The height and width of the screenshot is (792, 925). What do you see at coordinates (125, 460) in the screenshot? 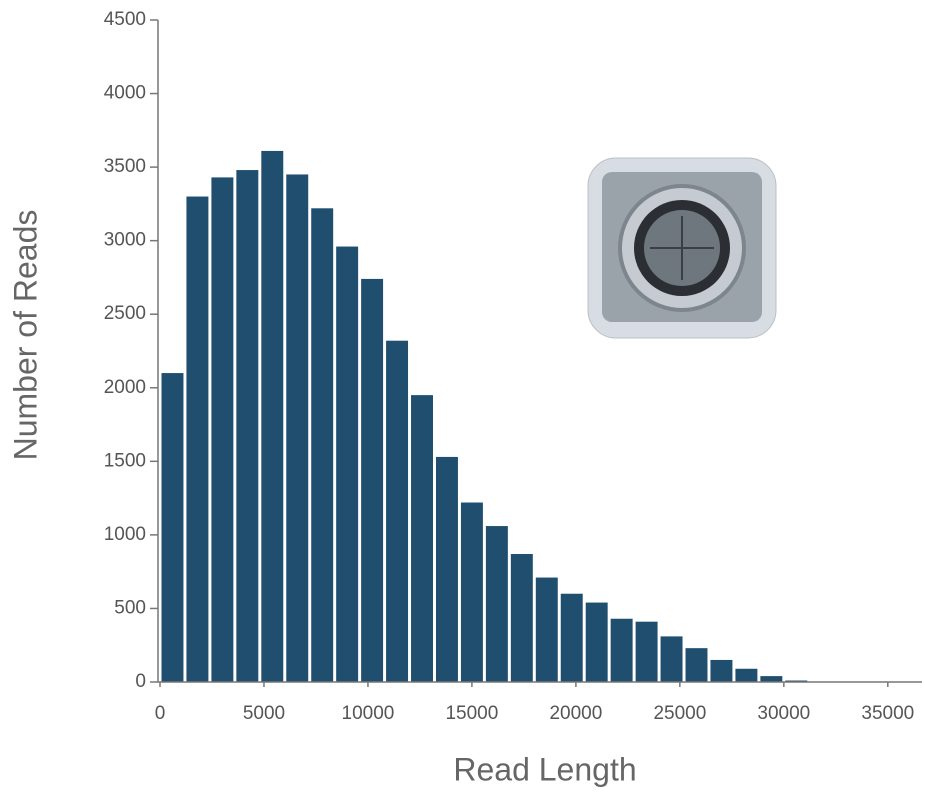
I see `y-tick-label: 1500` at bounding box center [125, 460].